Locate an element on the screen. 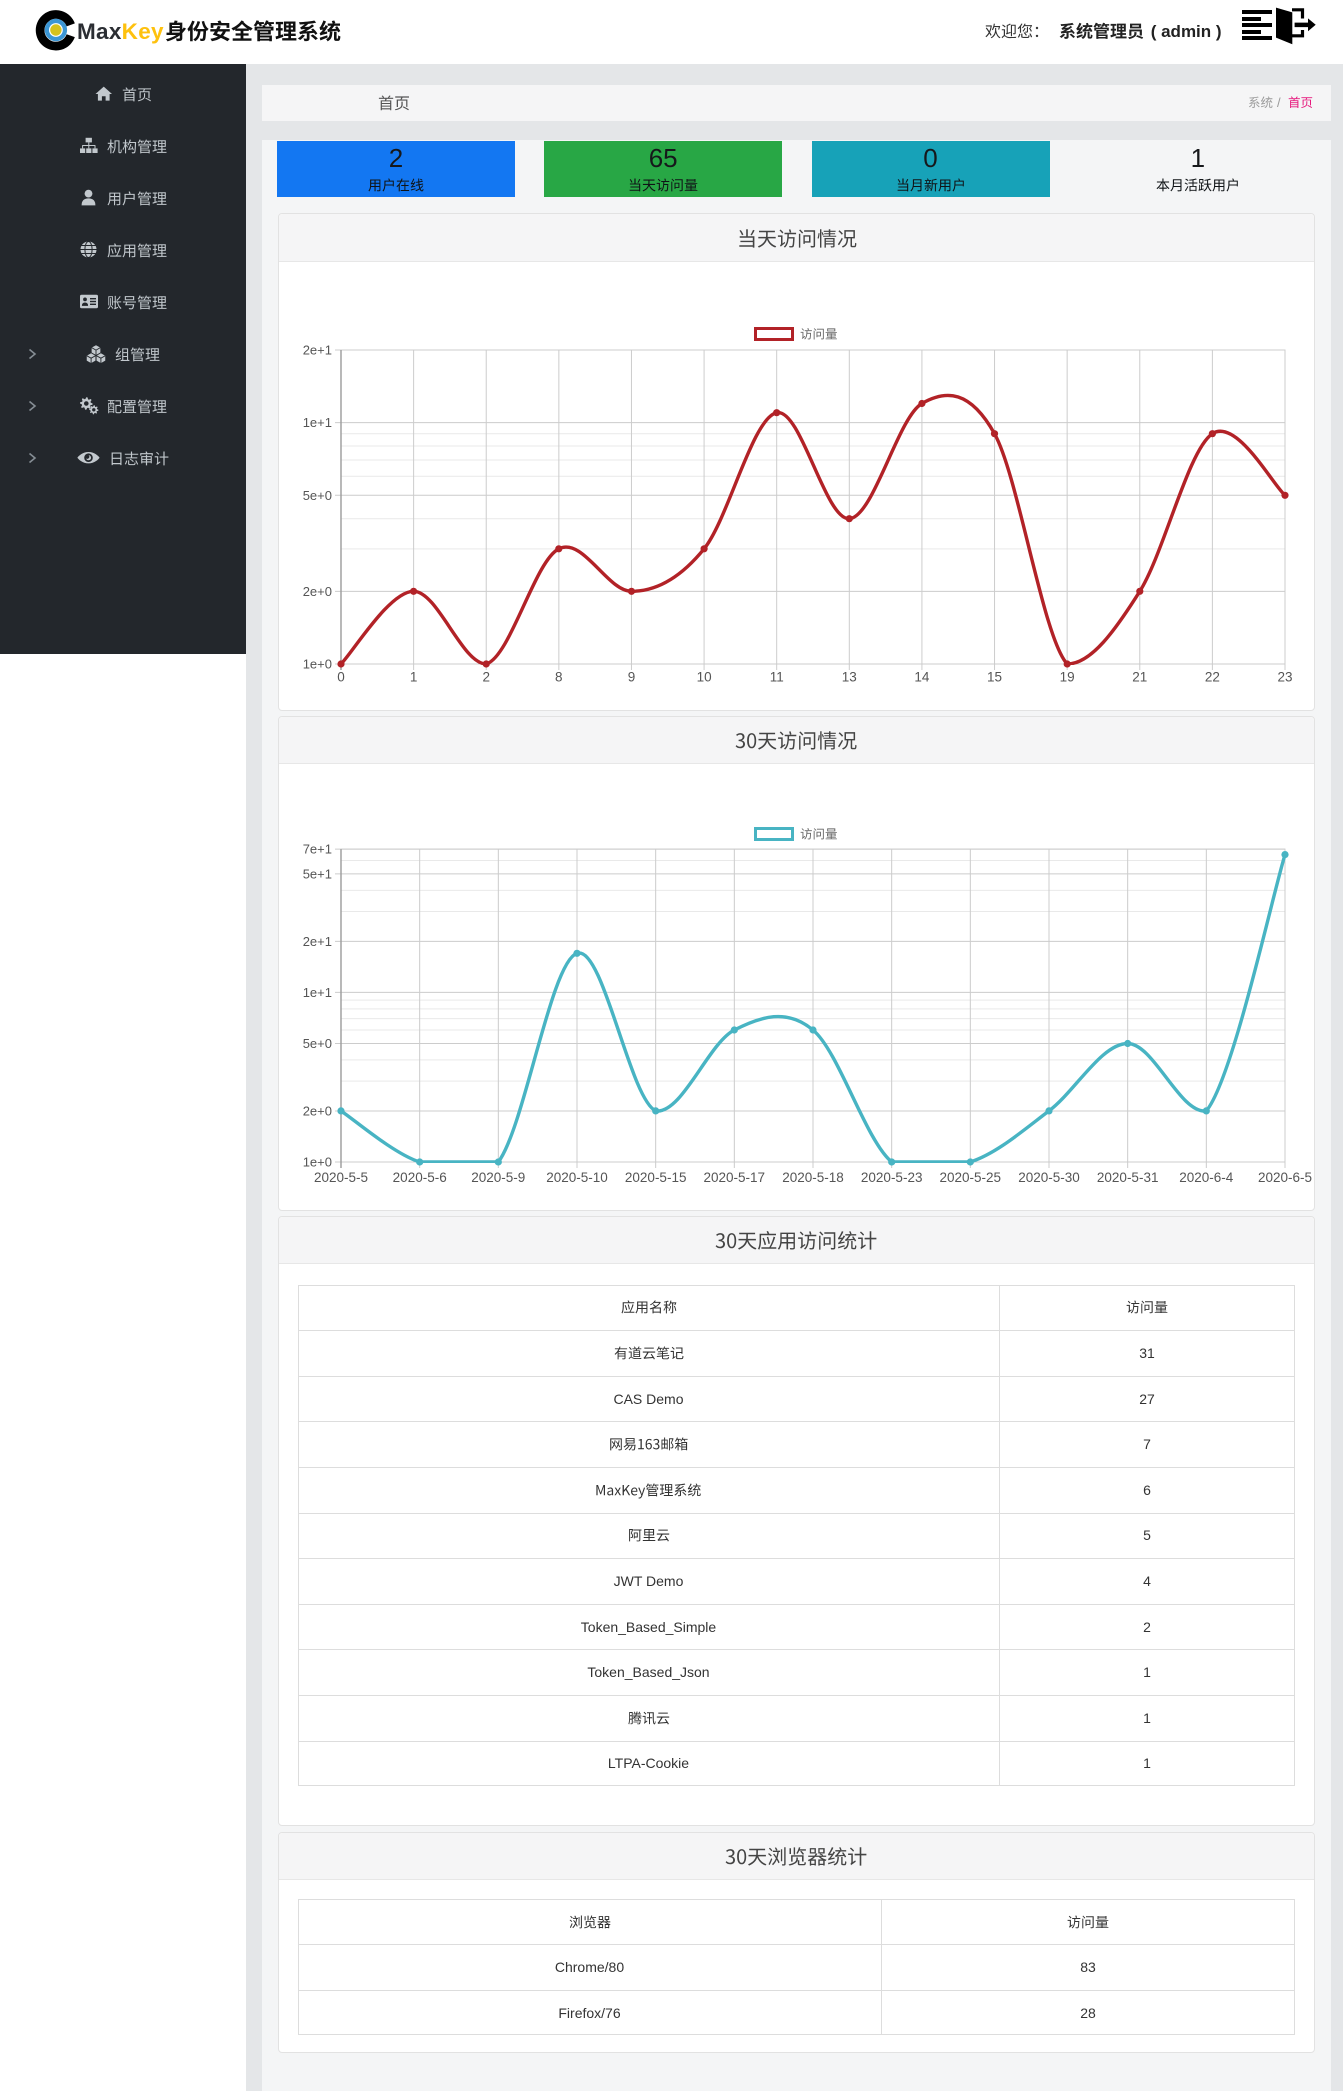 This screenshot has width=1343, height=2091. svg-text: 14 is located at coordinates (922, 677).